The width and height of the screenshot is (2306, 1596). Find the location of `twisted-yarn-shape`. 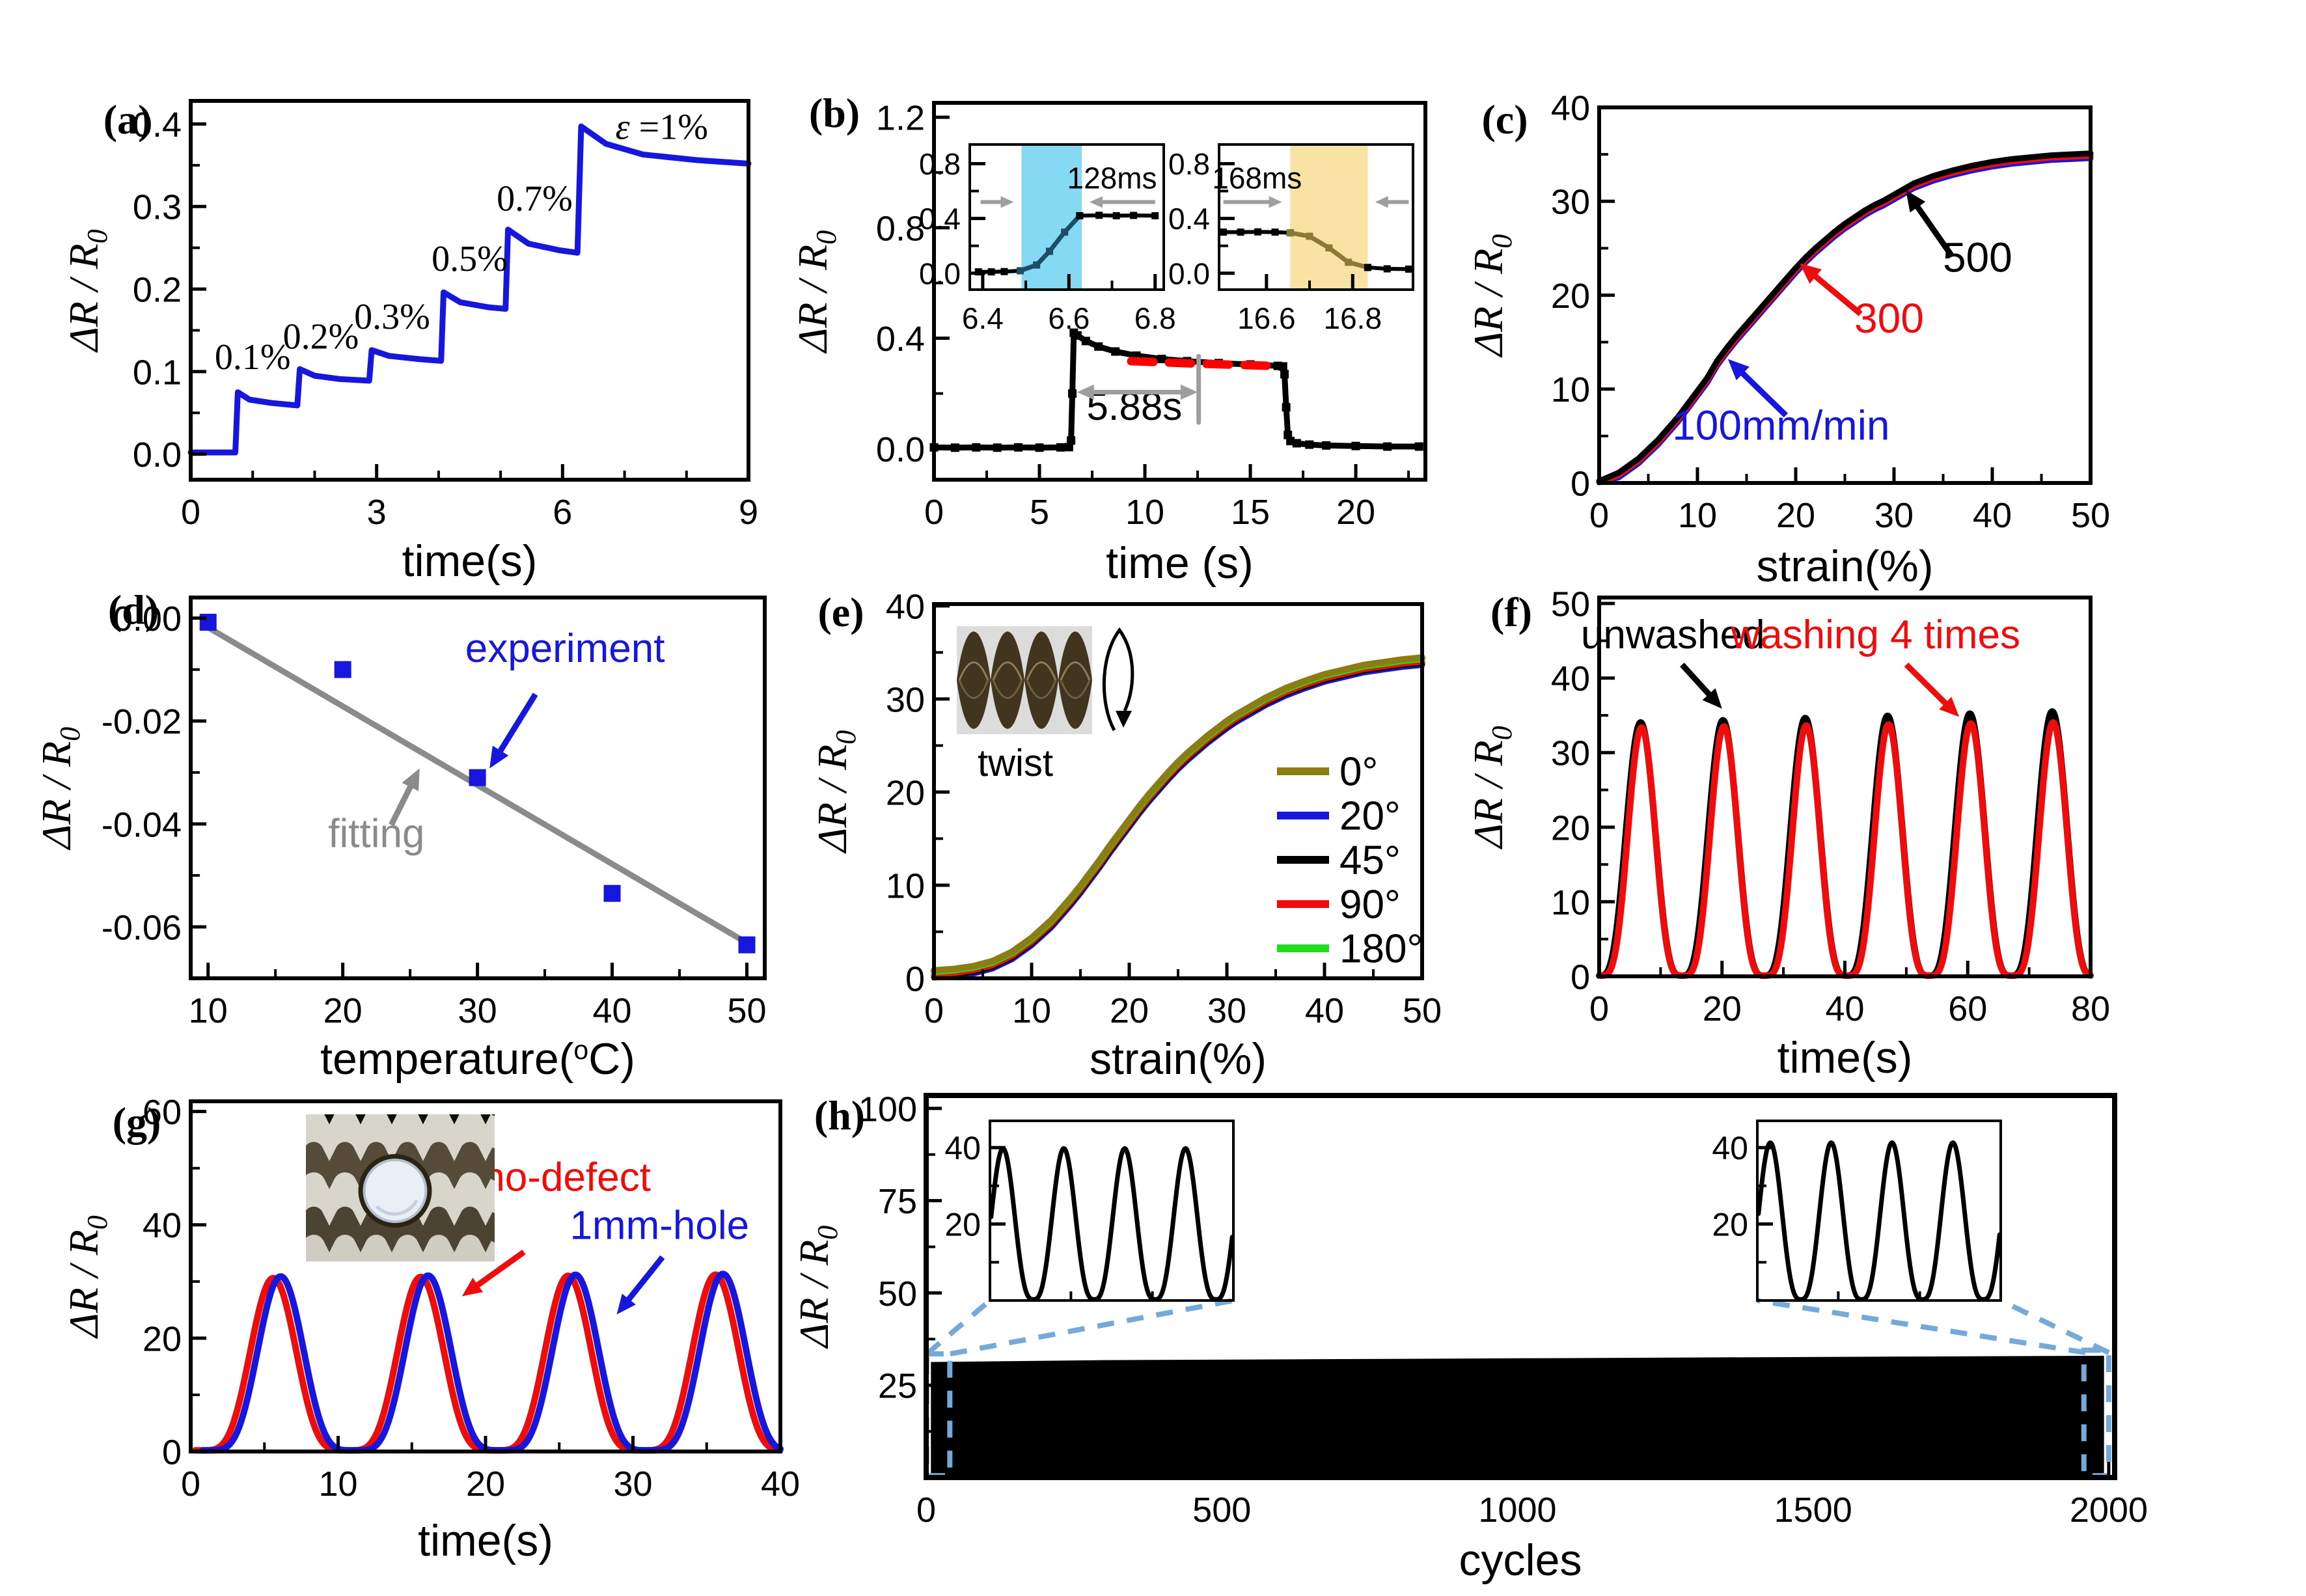

twisted-yarn-shape is located at coordinates (1007, 680).